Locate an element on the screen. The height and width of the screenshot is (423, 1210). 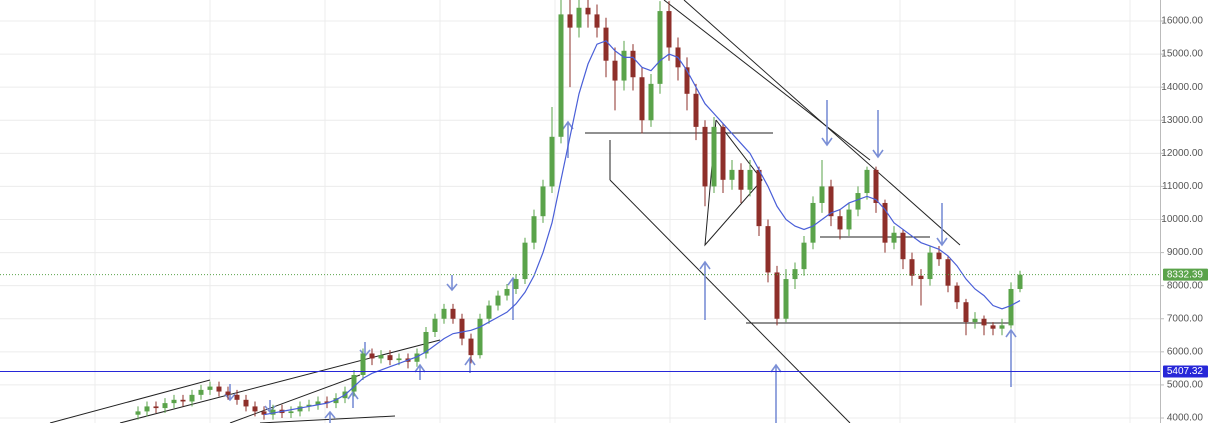
y-tick-label: 8000.00 is located at coordinates (1185, 285).